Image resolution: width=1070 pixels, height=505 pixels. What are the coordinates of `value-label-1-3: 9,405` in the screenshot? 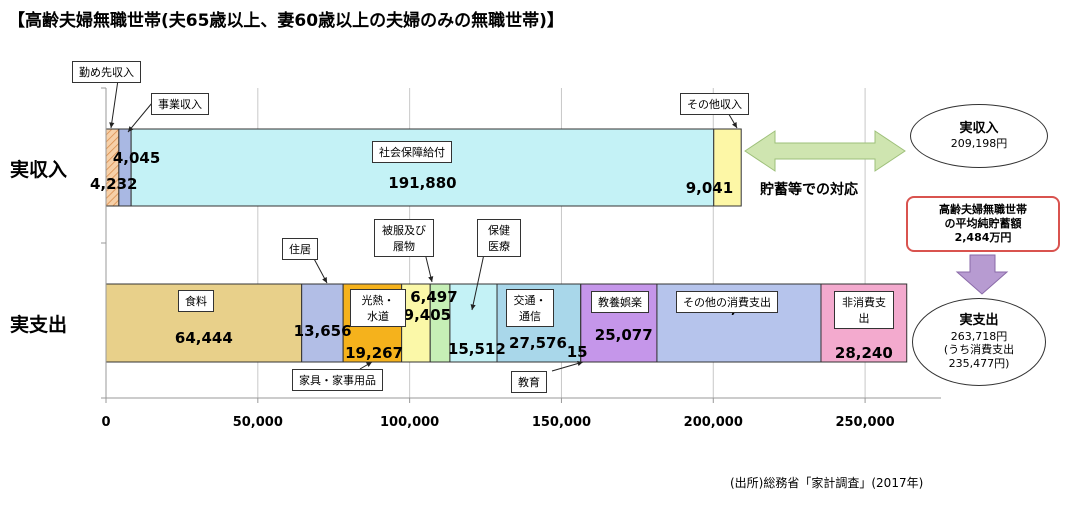 It's located at (427, 315).